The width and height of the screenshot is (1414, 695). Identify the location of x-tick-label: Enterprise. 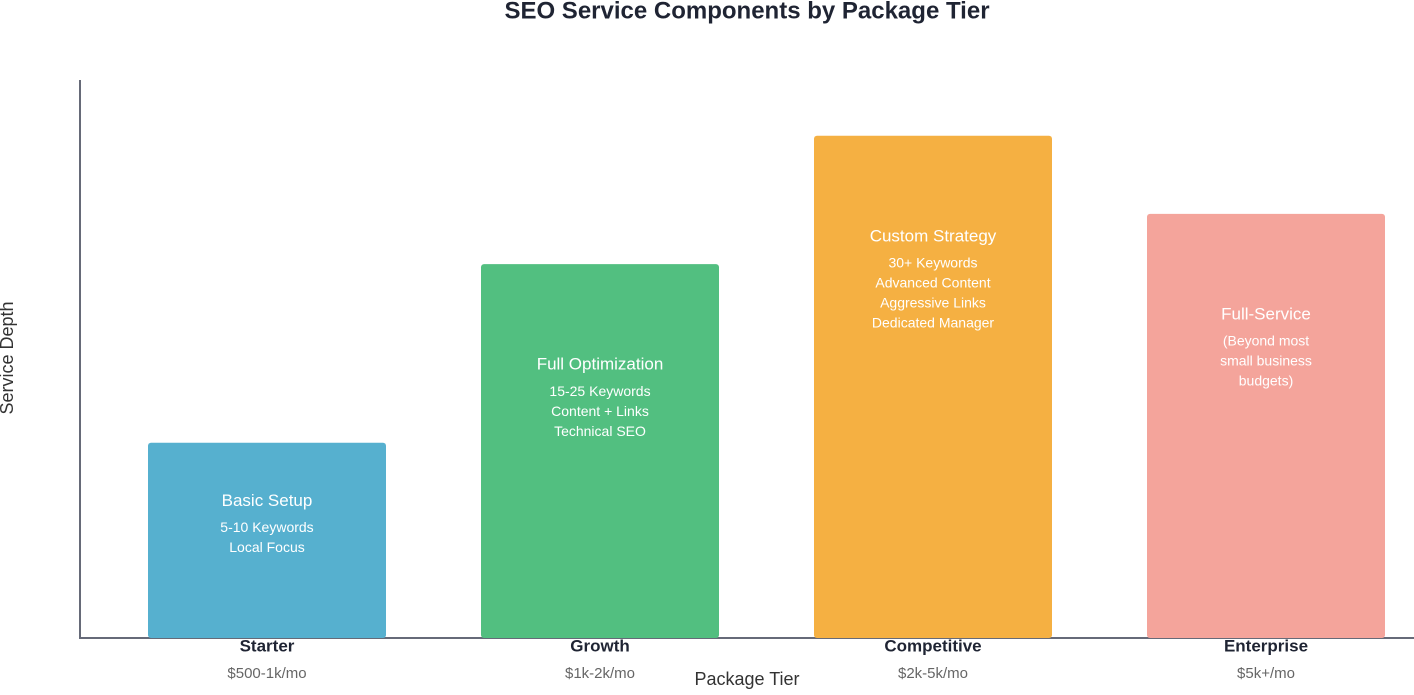
(1266, 645).